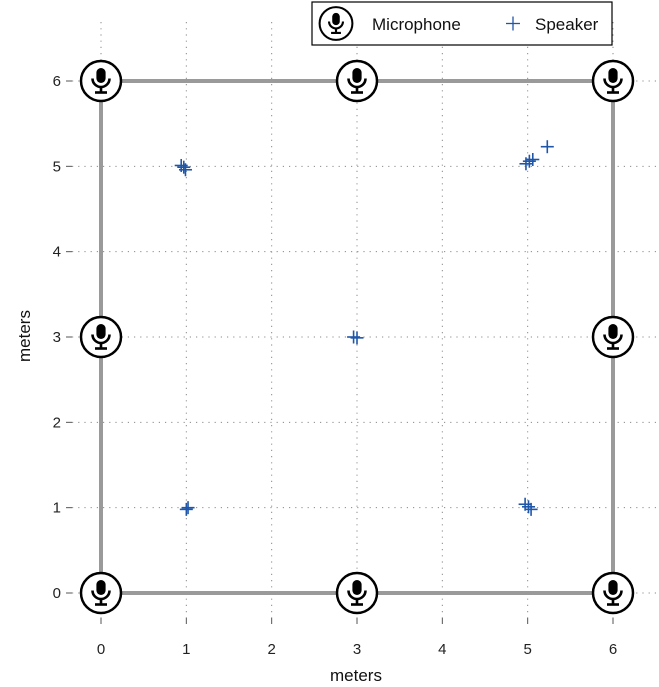 This screenshot has height=687, width=659. Describe the element at coordinates (57, 508) in the screenshot. I see `y-tick-label-1: 1` at that location.